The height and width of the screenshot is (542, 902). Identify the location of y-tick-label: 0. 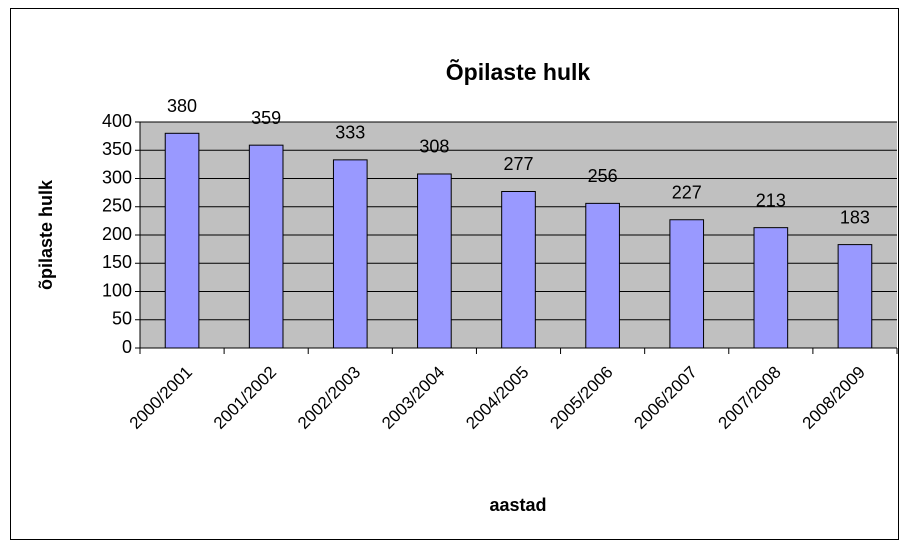
(127, 347).